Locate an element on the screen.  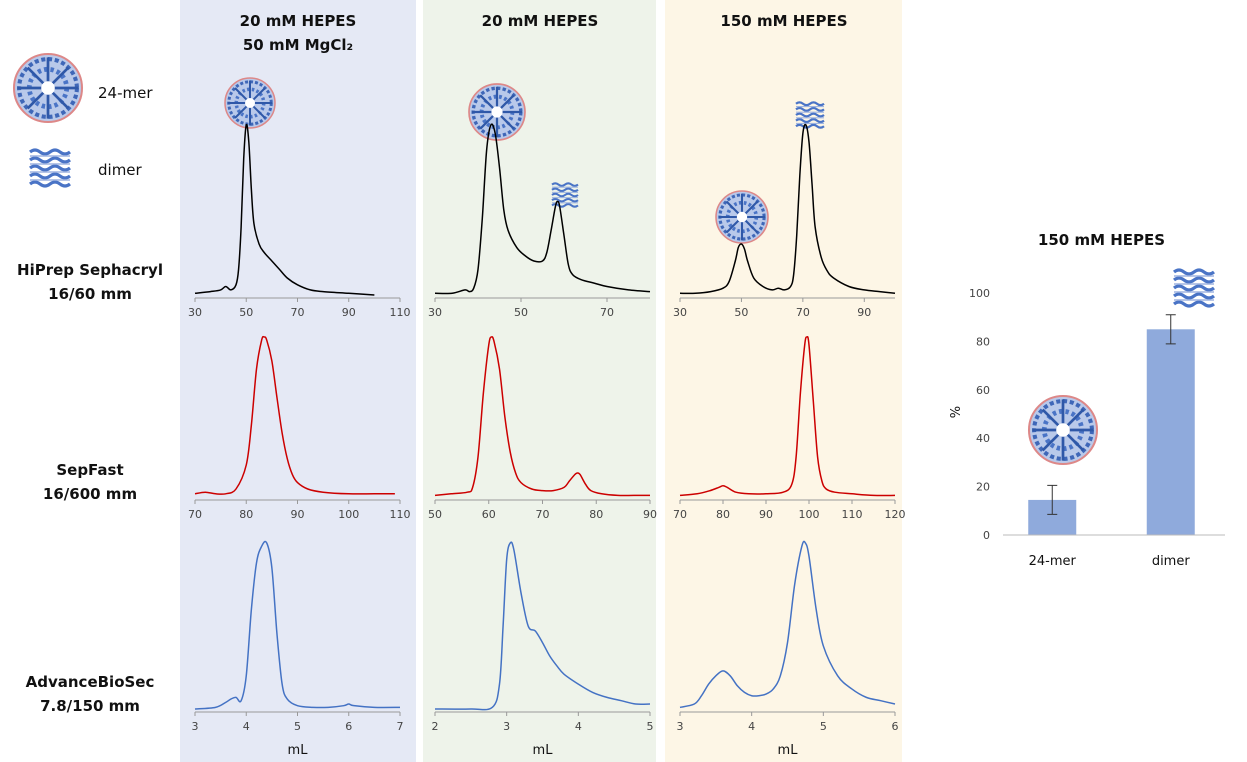
y-tick-label: 20 is located at coordinates (983, 487).